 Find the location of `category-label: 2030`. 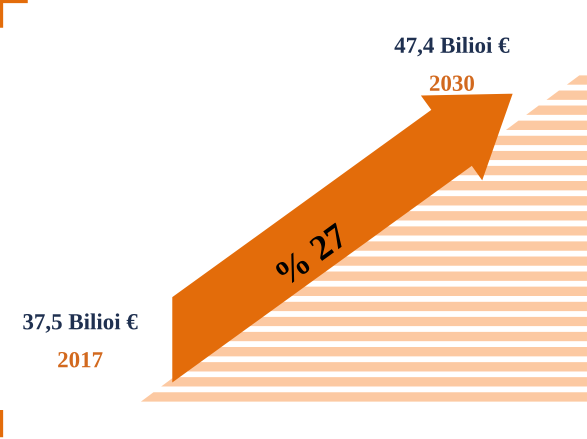

category-label: 2030 is located at coordinates (452, 84).